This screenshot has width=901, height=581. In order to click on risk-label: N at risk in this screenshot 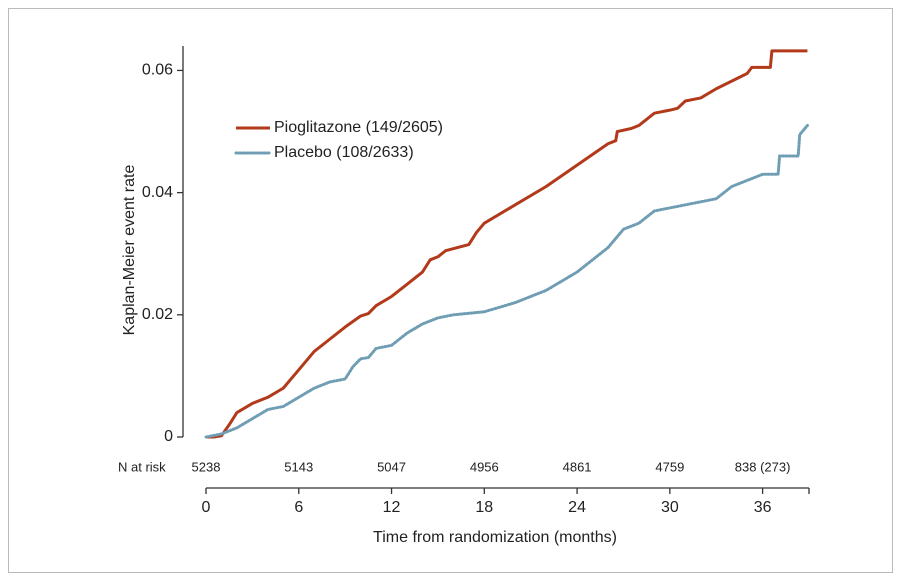, I will do `click(142, 466)`.